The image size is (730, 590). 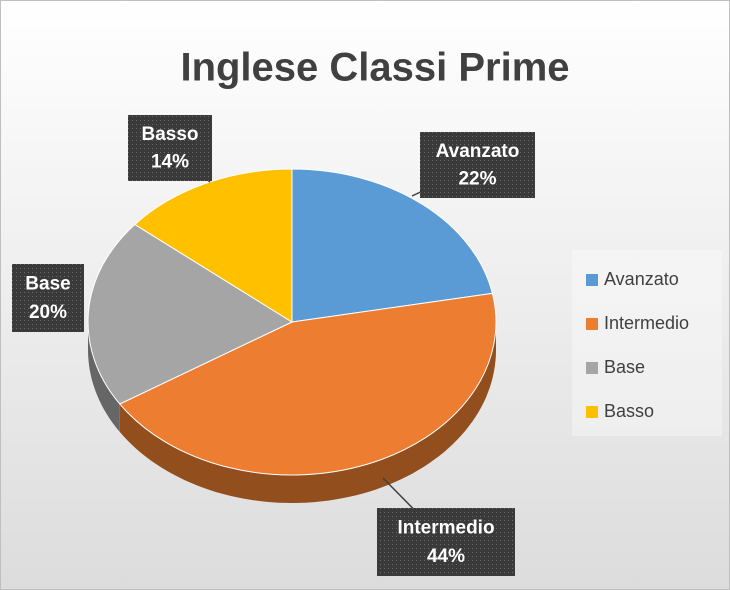 What do you see at coordinates (47, 283) in the screenshot?
I see `data-label-category: Base` at bounding box center [47, 283].